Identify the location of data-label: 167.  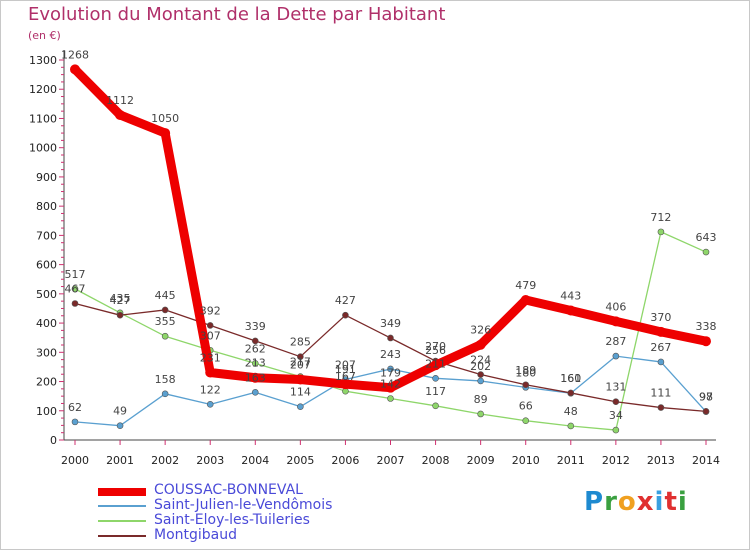
(345, 376).